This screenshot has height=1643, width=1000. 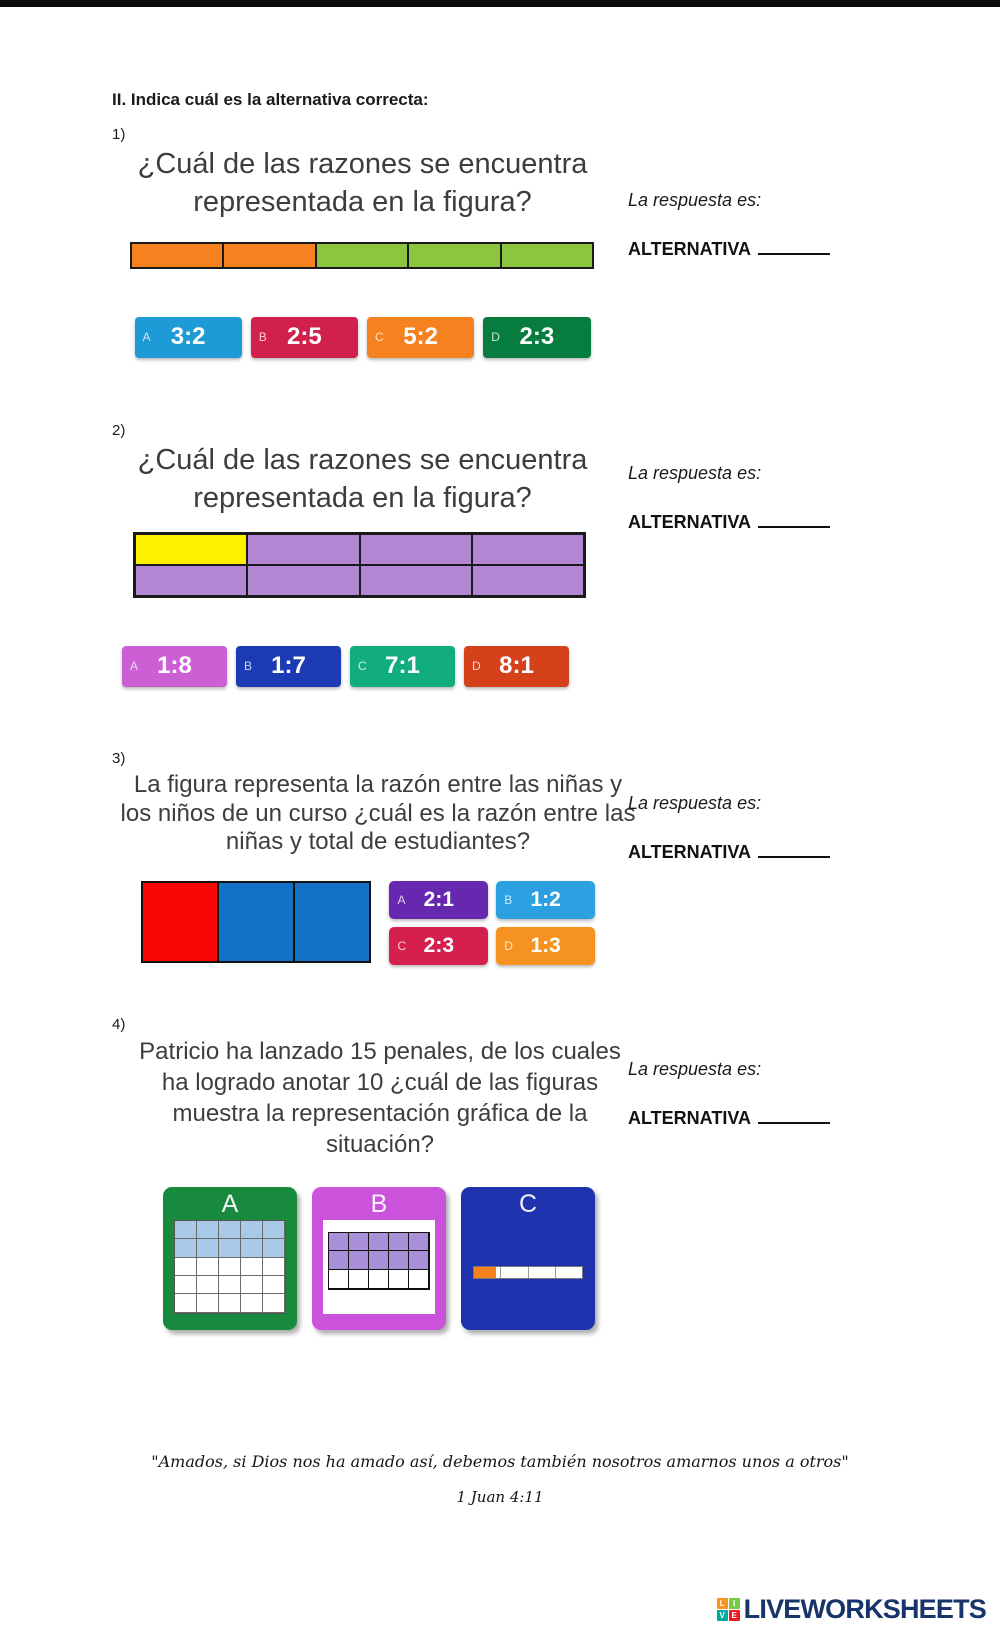 What do you see at coordinates (734, 1603) in the screenshot?
I see `logo-tile-i: I` at bounding box center [734, 1603].